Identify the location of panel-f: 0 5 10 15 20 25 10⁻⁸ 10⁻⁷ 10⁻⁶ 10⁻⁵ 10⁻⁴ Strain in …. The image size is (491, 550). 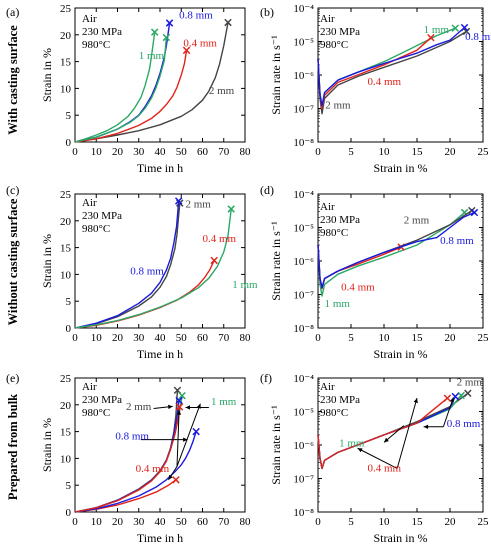
(374, 458).